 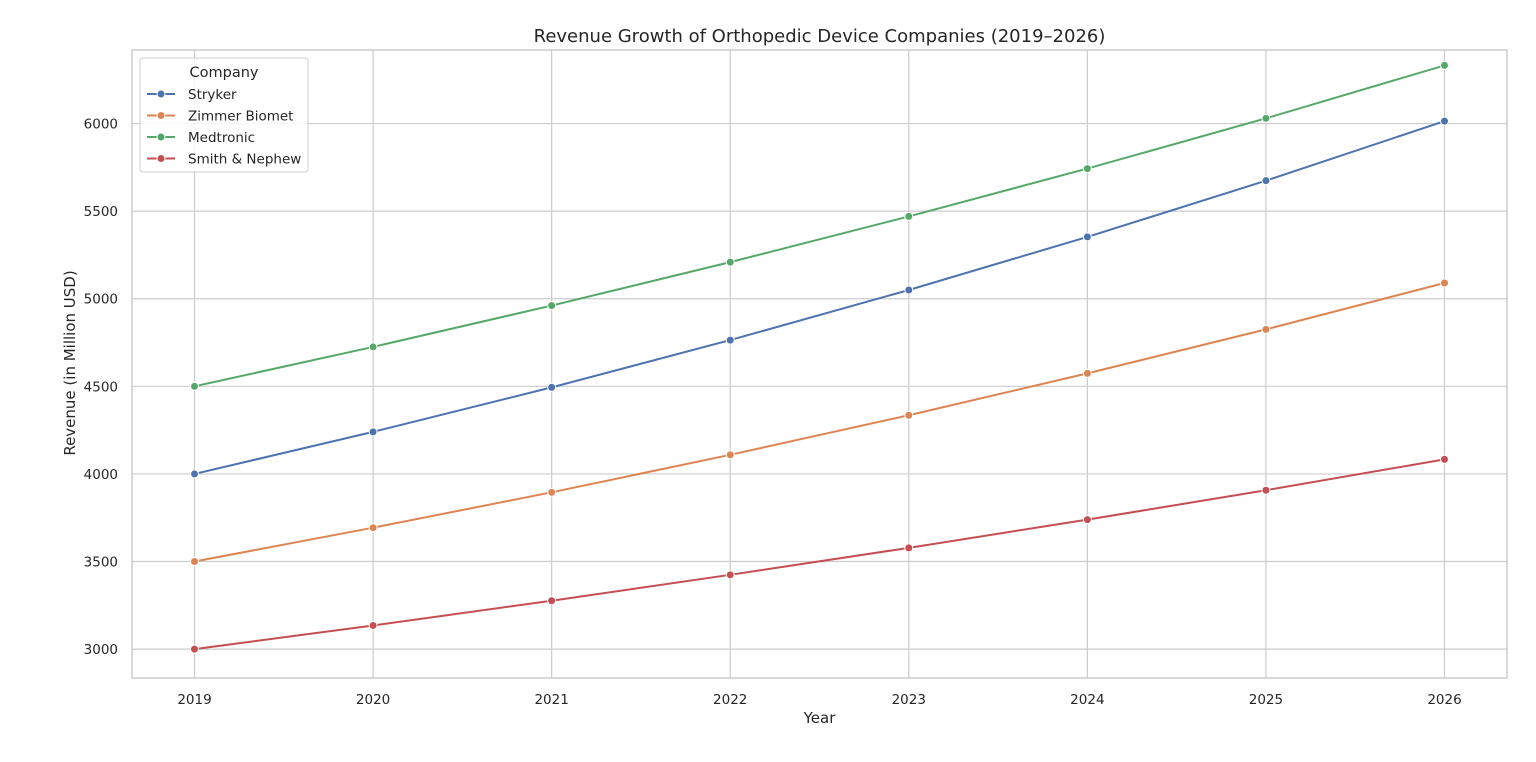 What do you see at coordinates (221, 138) in the screenshot?
I see `legend-label: Medtronic` at bounding box center [221, 138].